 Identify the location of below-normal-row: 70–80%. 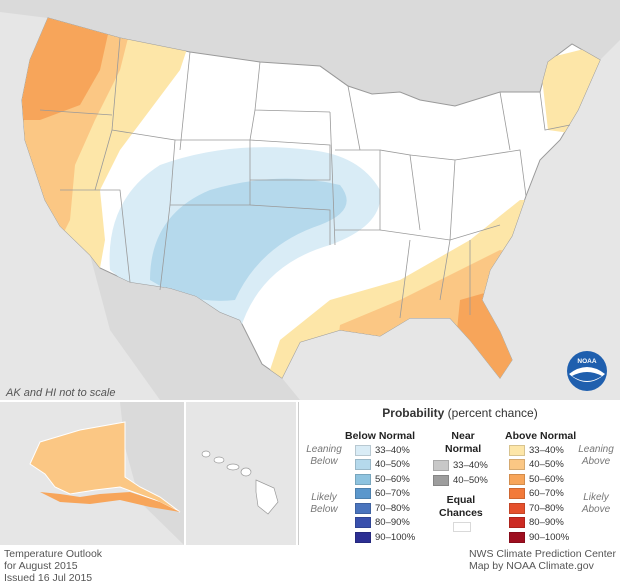
(382, 508).